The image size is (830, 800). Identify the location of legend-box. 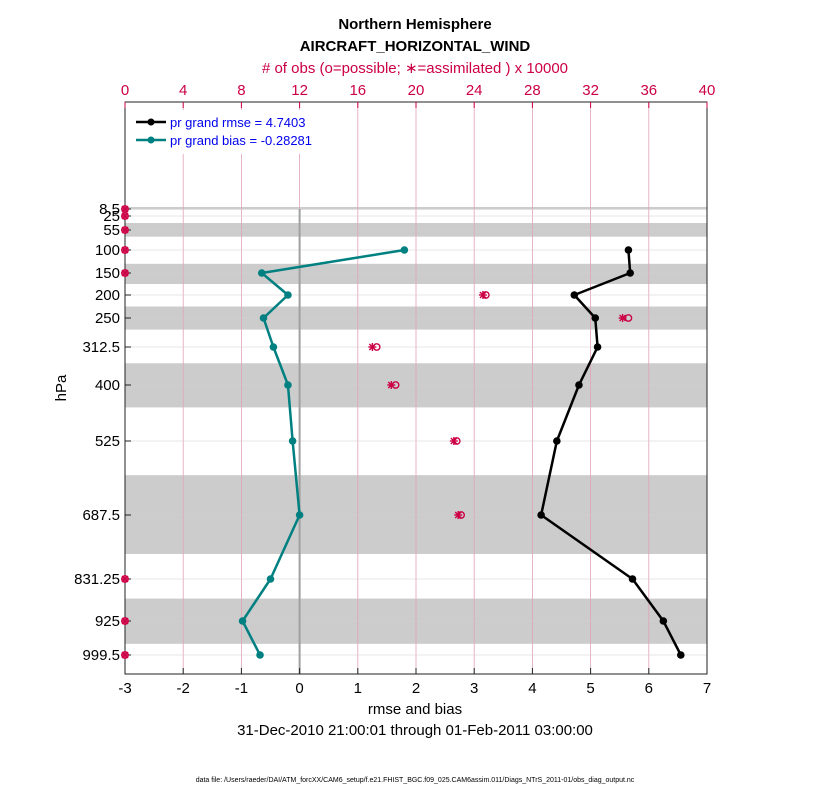
(234, 132).